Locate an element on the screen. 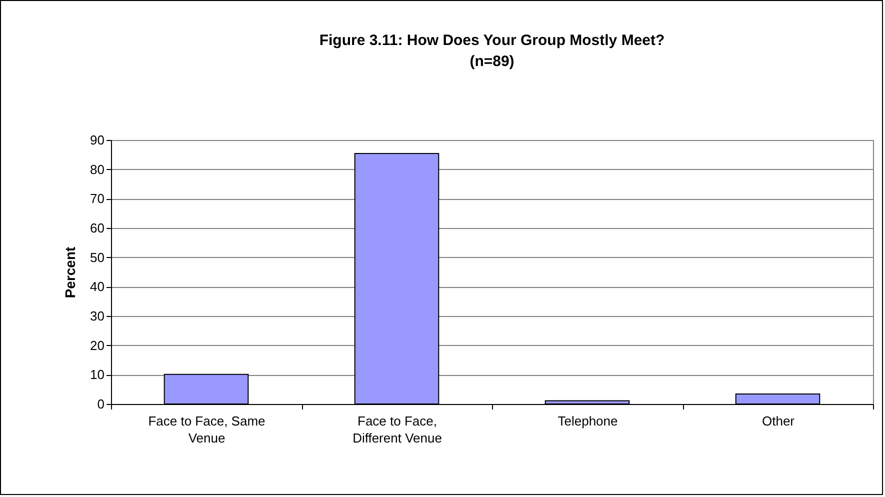 The height and width of the screenshot is (497, 885). y-tick-label: 30 is located at coordinates (97, 316).